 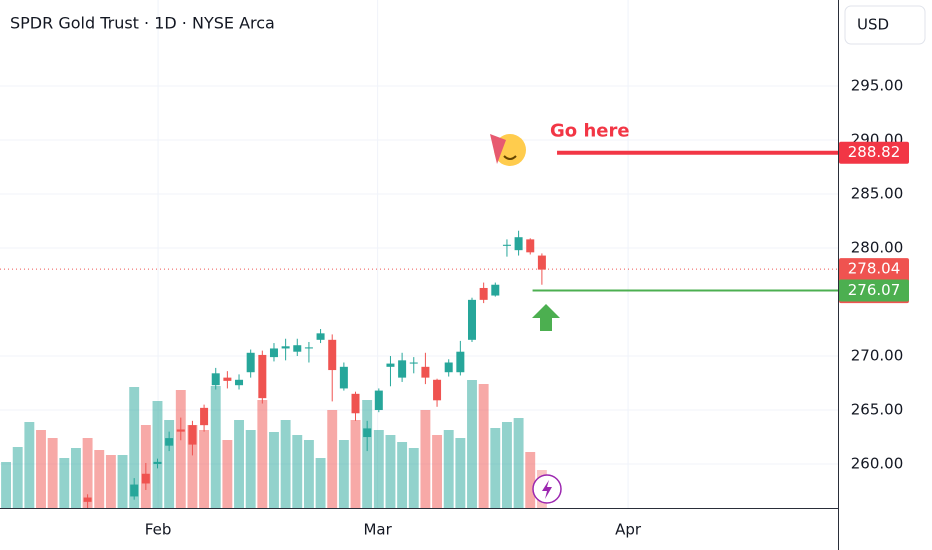 I want to click on price-tag-label: 278.04, so click(x=874, y=269).